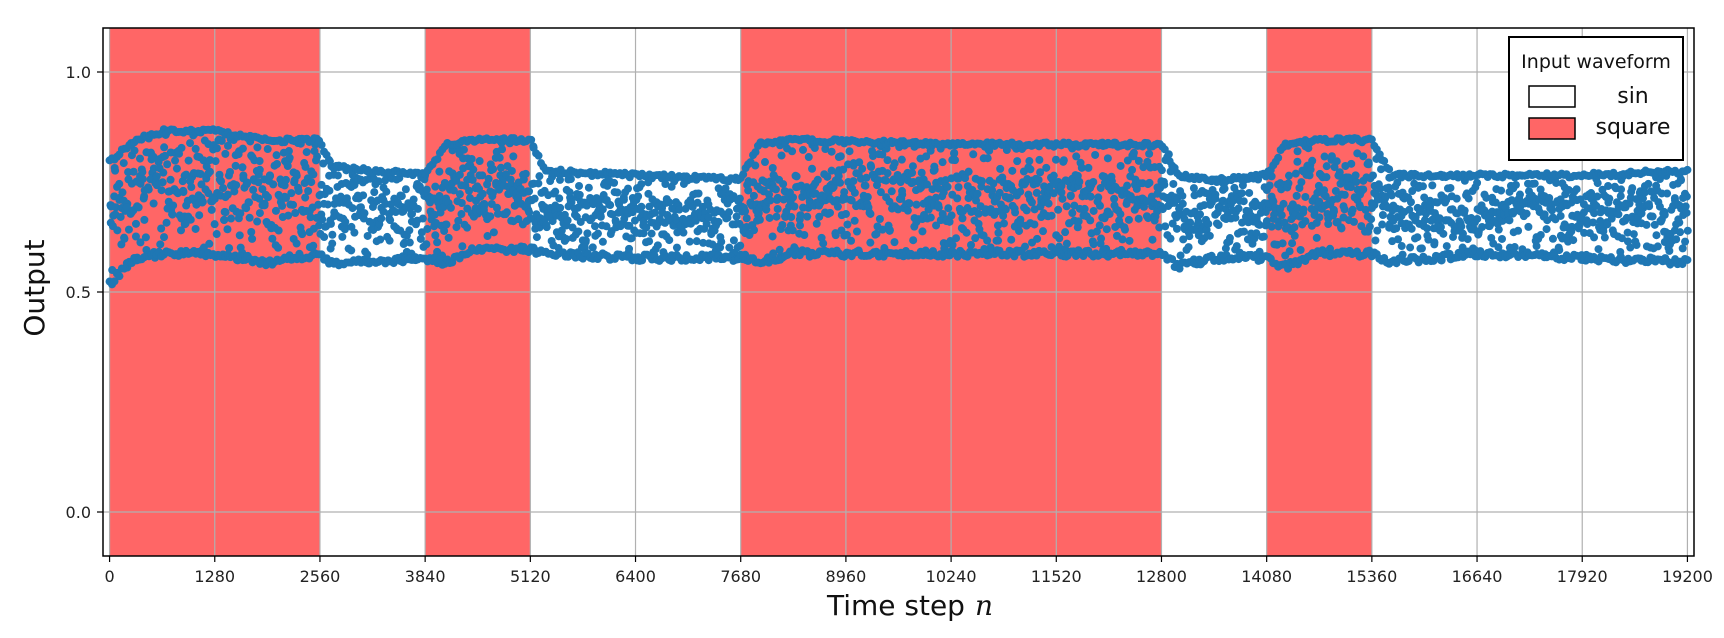 This screenshot has height=638, width=1724. I want to click on x-axis-label: Time step n, so click(909, 605).